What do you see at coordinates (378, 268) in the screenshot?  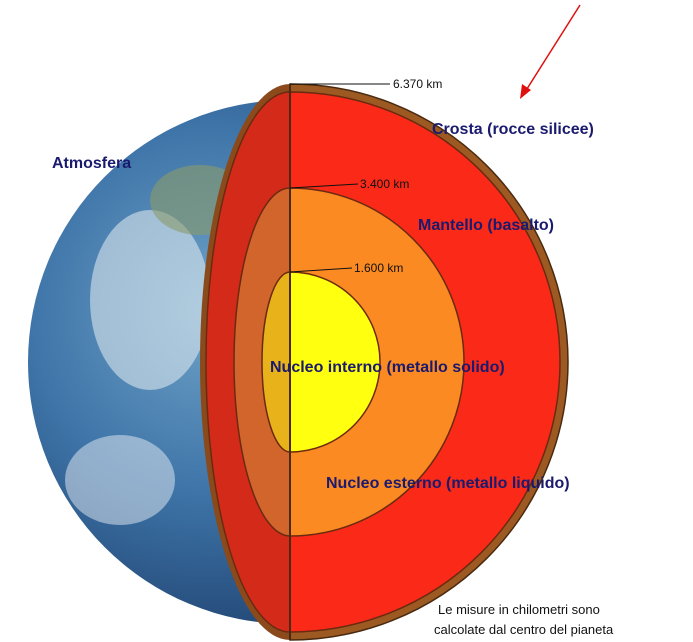 I see `distance-label: 1.600 km` at bounding box center [378, 268].